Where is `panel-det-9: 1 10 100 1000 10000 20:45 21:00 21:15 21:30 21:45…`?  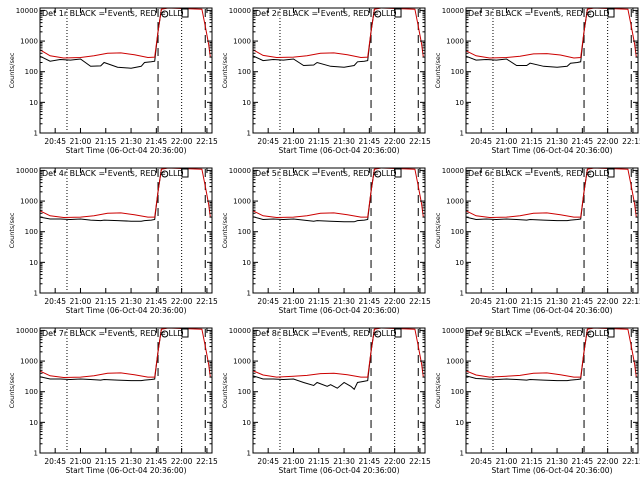 panel-det-9: 1 10 100 1000 10000 20:45 21:00 21:15 21:30 21:45… is located at coordinates (537, 401).